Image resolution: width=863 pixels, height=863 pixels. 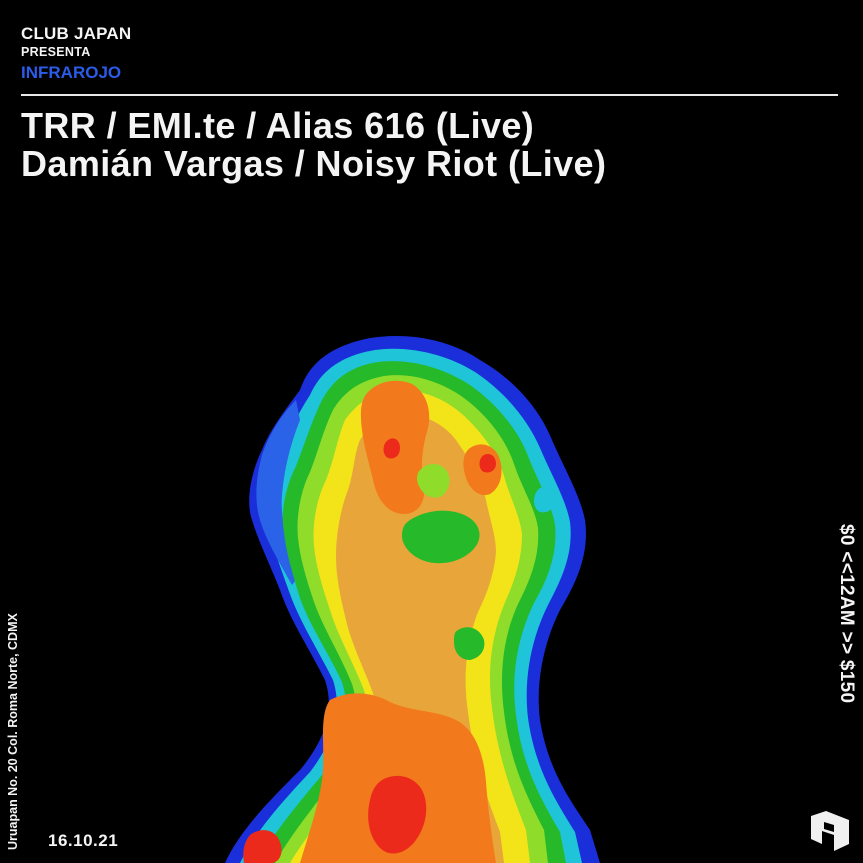 I want to click on venue-logo-icon, so click(x=830, y=831).